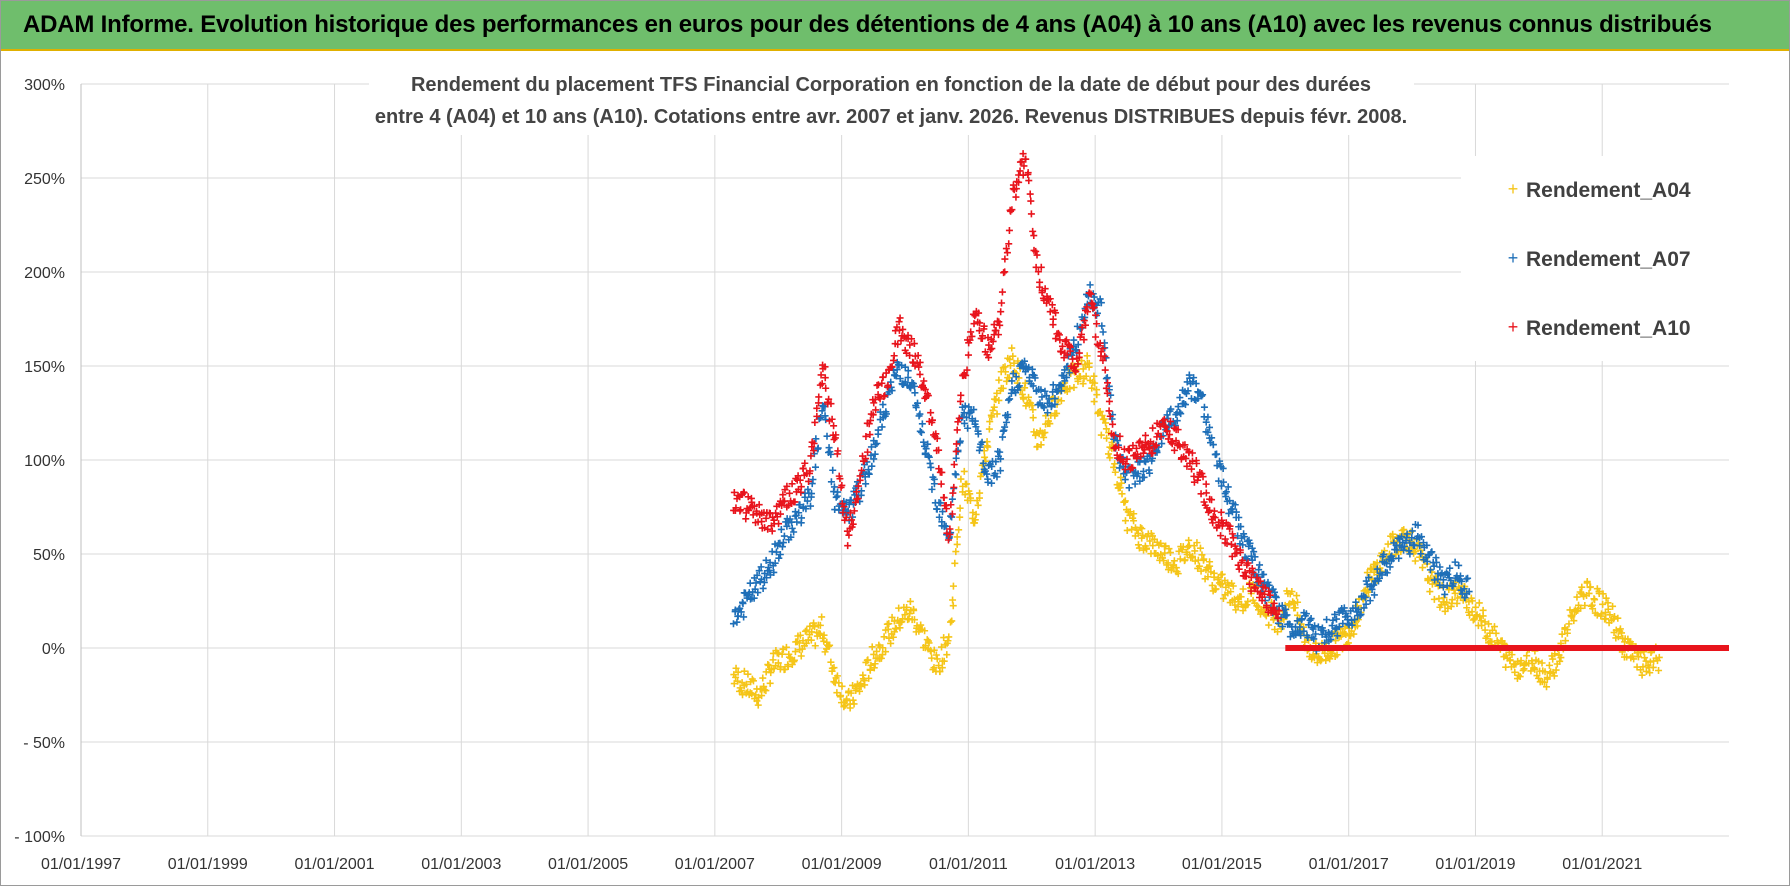  What do you see at coordinates (1608, 190) in the screenshot?
I see `legend-label-a04: Rendement_A04` at bounding box center [1608, 190].